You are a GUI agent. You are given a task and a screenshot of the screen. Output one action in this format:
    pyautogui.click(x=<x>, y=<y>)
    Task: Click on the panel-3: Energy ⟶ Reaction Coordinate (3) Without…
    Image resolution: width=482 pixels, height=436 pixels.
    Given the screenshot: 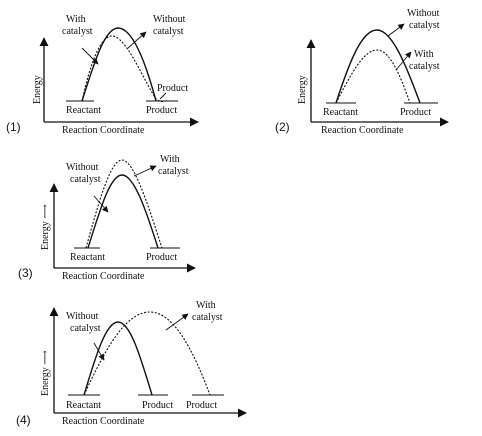 What is the action you would take?
    pyautogui.click(x=107, y=218)
    